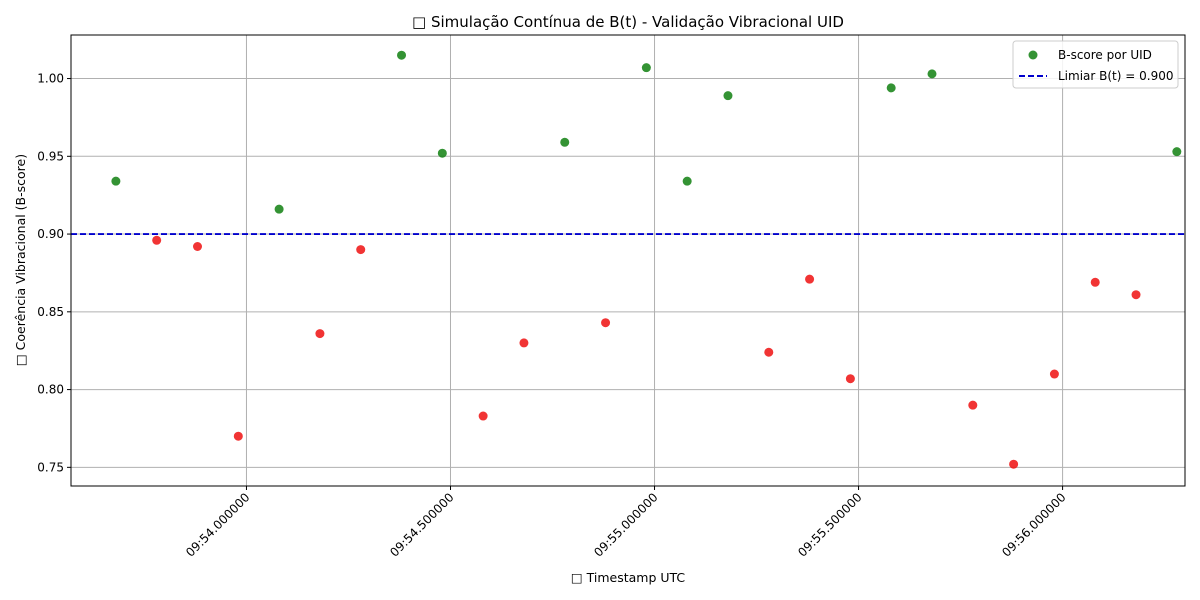  What do you see at coordinates (1033, 55) in the screenshot?
I see `legend-marker-scatter` at bounding box center [1033, 55].